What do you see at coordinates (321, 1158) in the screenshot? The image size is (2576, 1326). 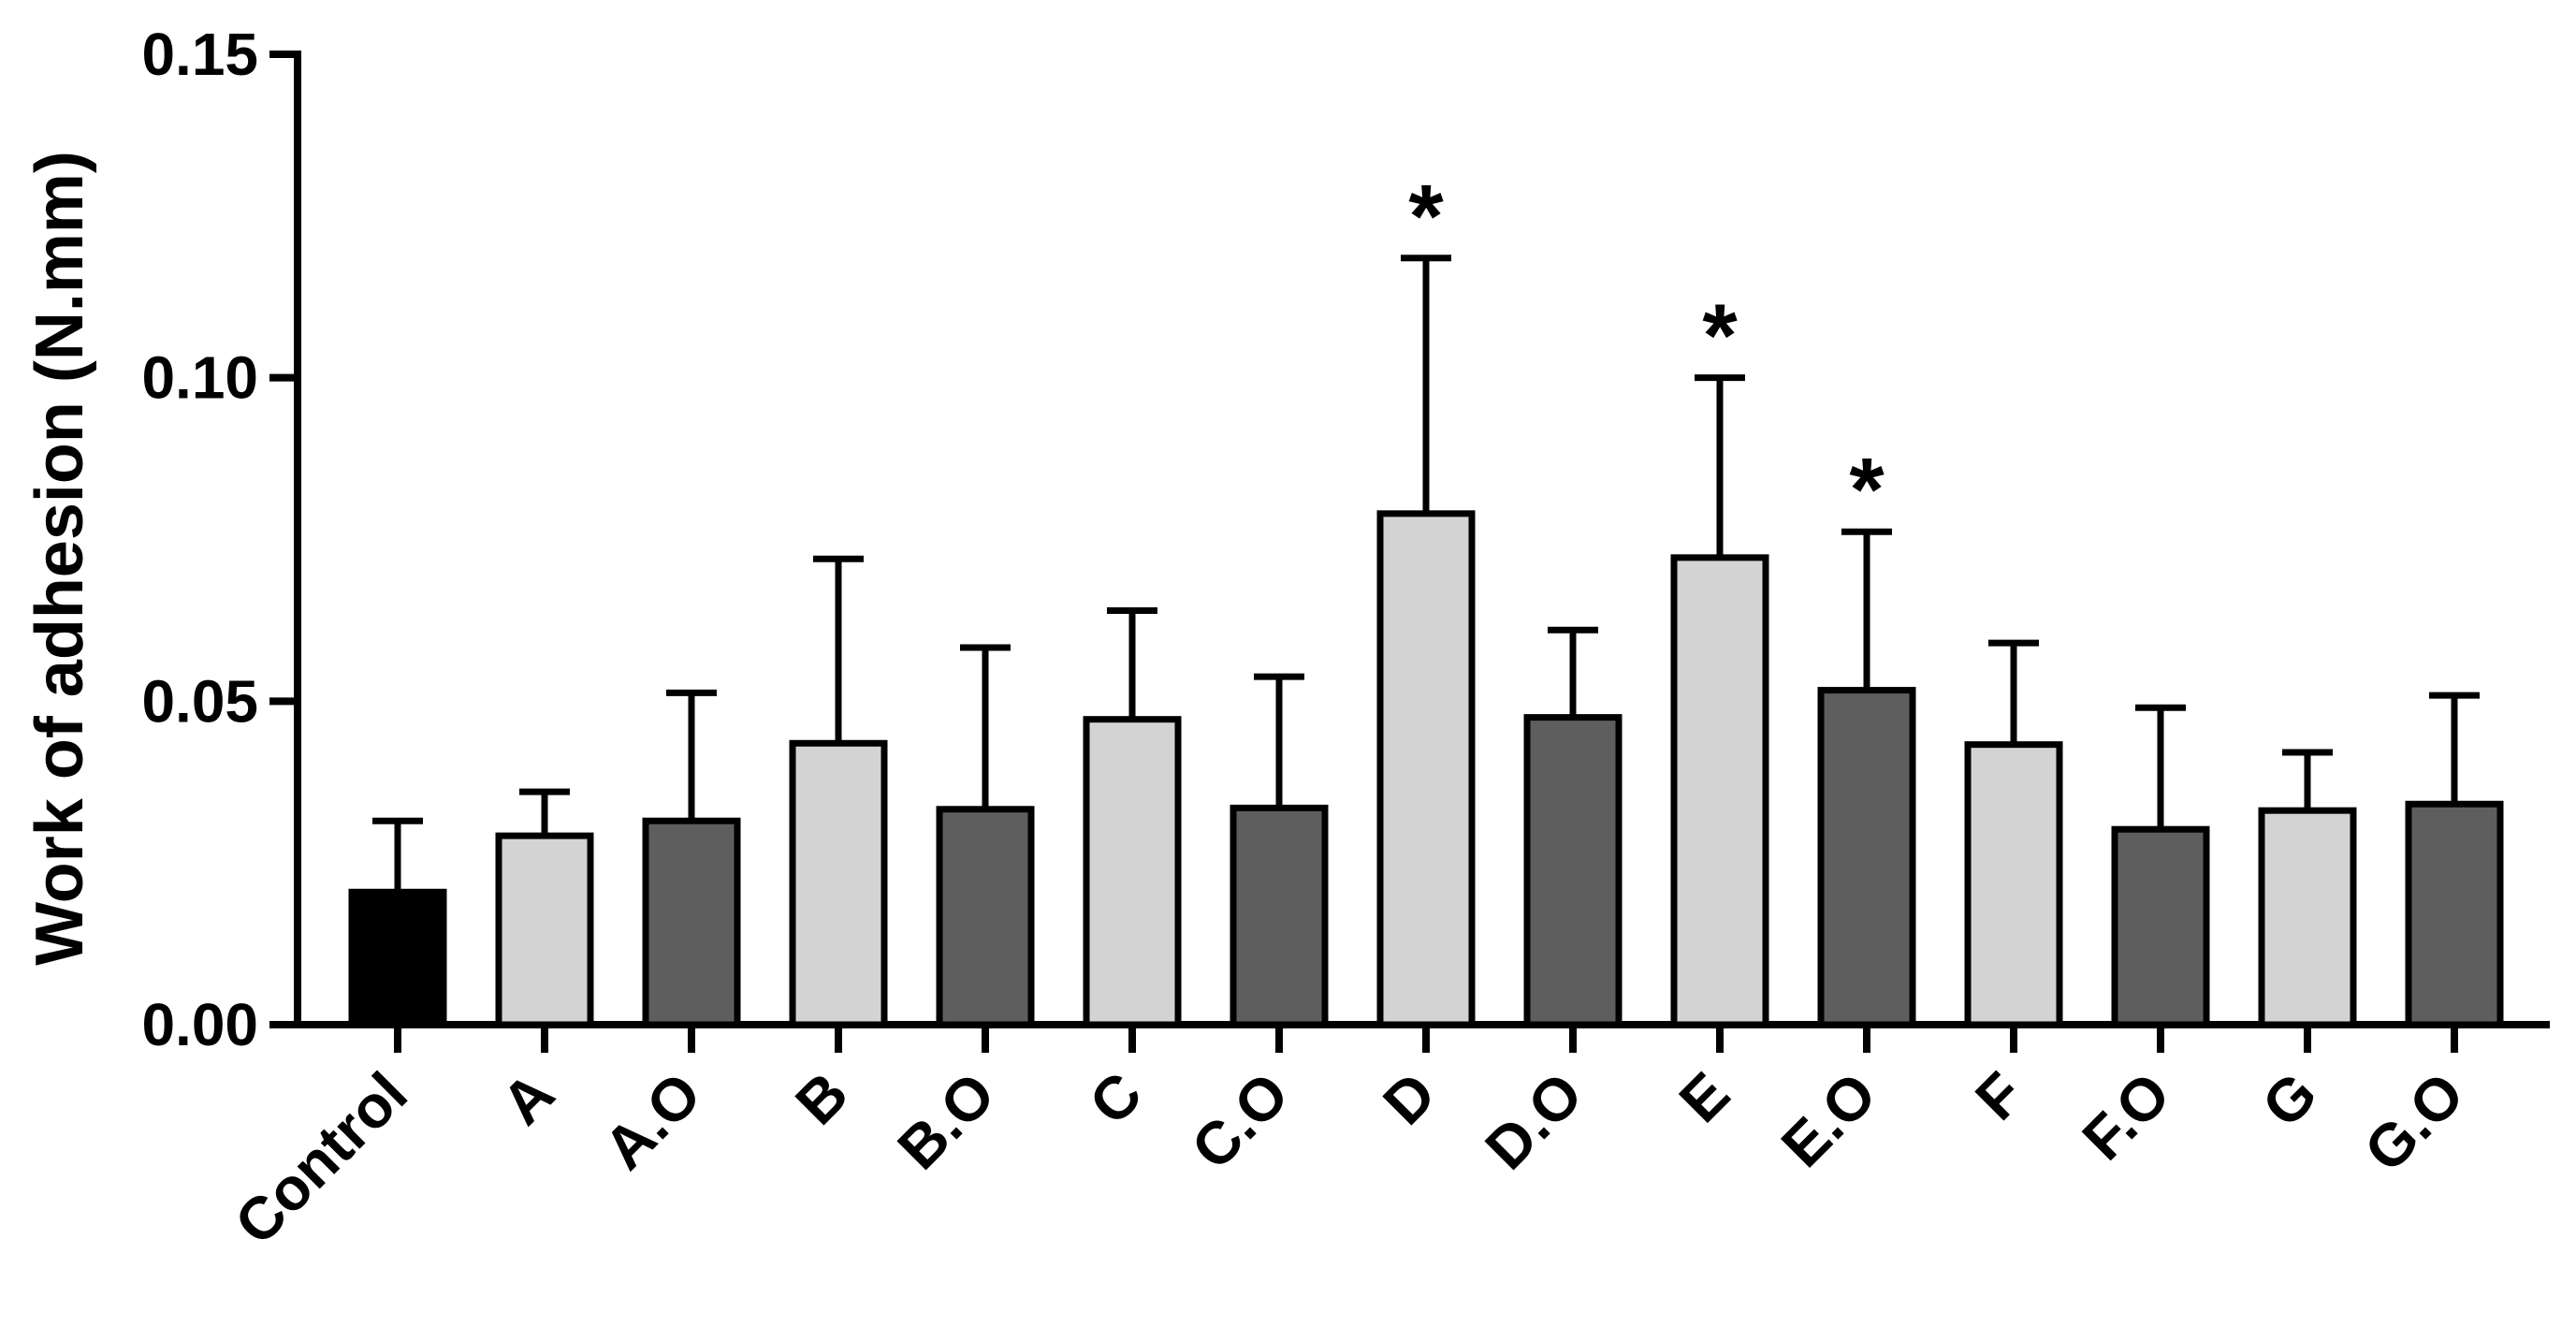 I see `x-tick-label: Control` at bounding box center [321, 1158].